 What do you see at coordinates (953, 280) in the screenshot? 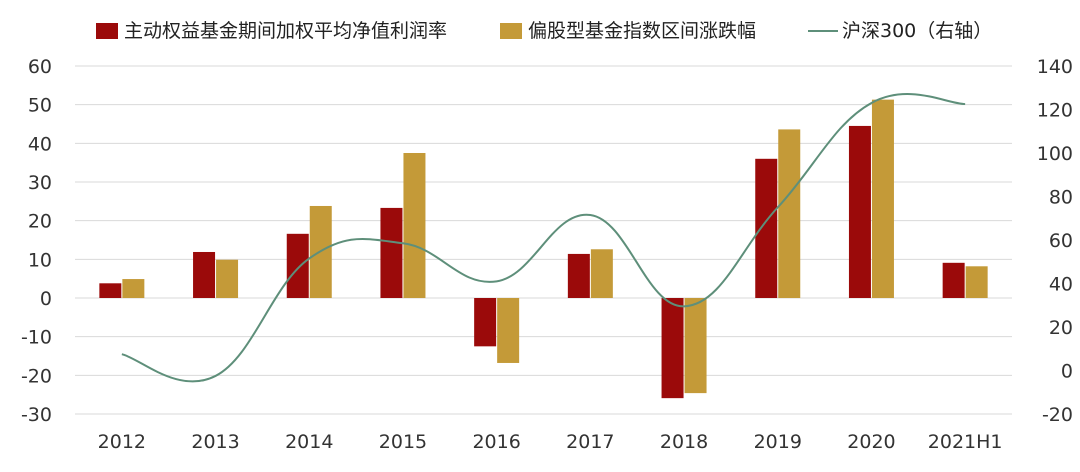
I see `bar-profit-rate-2021h1` at bounding box center [953, 280].